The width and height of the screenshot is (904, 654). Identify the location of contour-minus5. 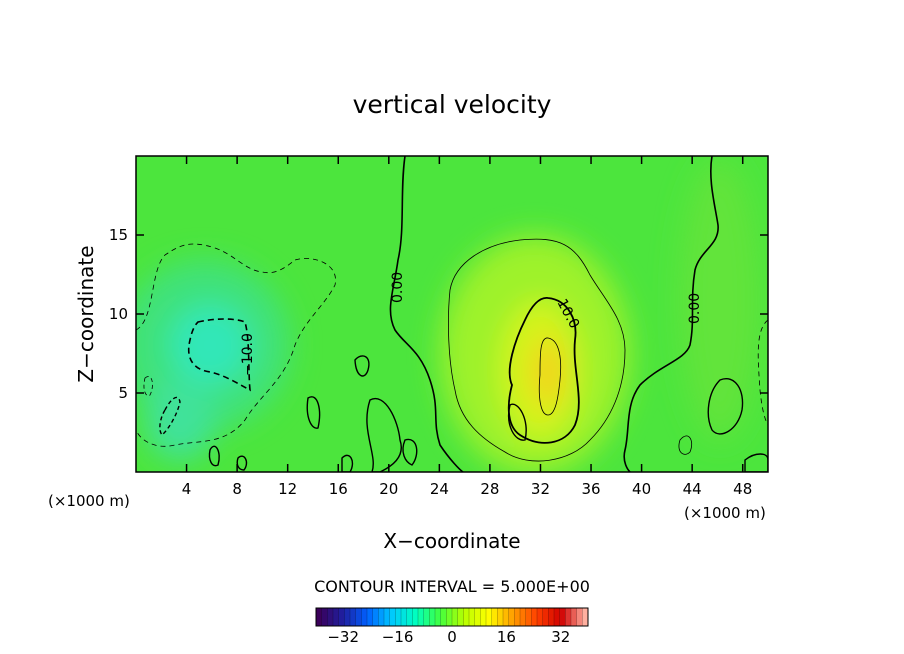
(236, 345).